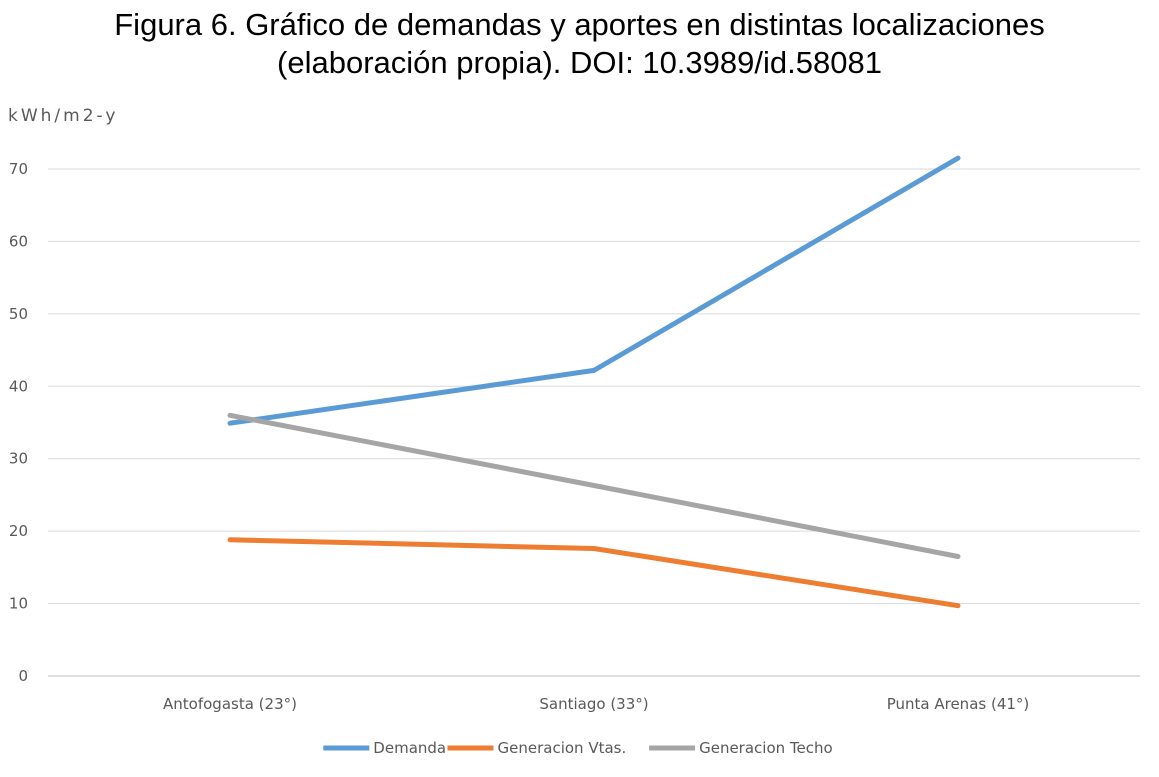 This screenshot has height=777, width=1159. Describe the element at coordinates (18, 422) in the screenshot. I see `y-axis-ticks: 0 10 20 30 40 50 60 70` at that location.